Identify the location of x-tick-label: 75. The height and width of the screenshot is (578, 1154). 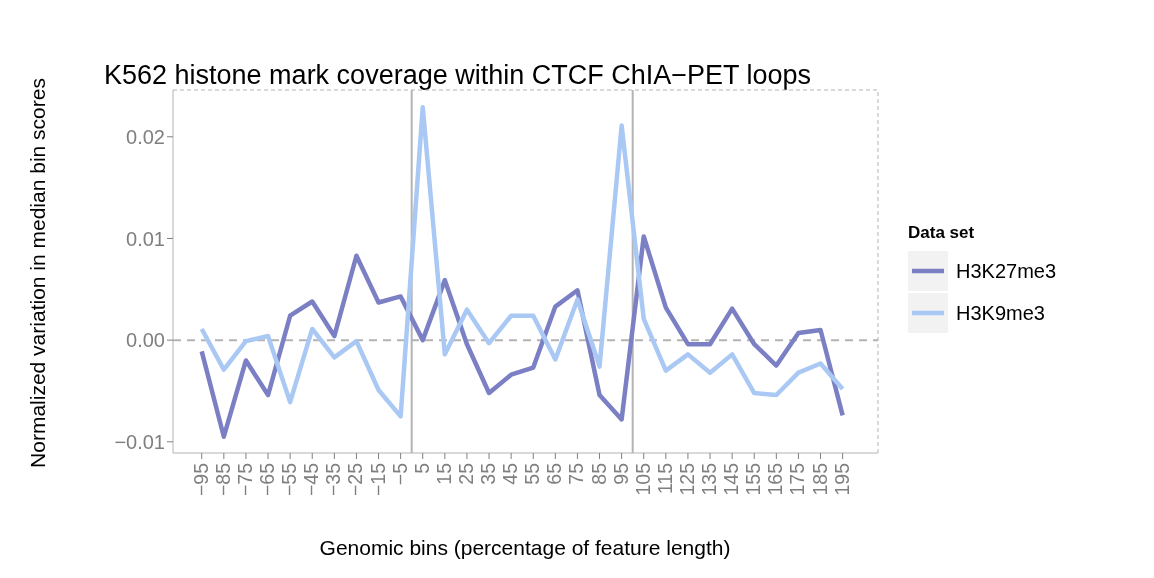
(576, 473).